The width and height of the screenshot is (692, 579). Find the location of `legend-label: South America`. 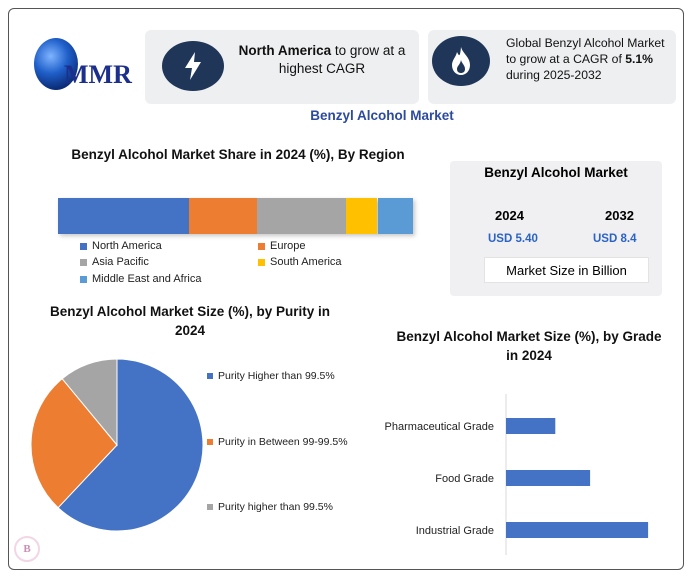

legend-label: South America is located at coordinates (306, 262).